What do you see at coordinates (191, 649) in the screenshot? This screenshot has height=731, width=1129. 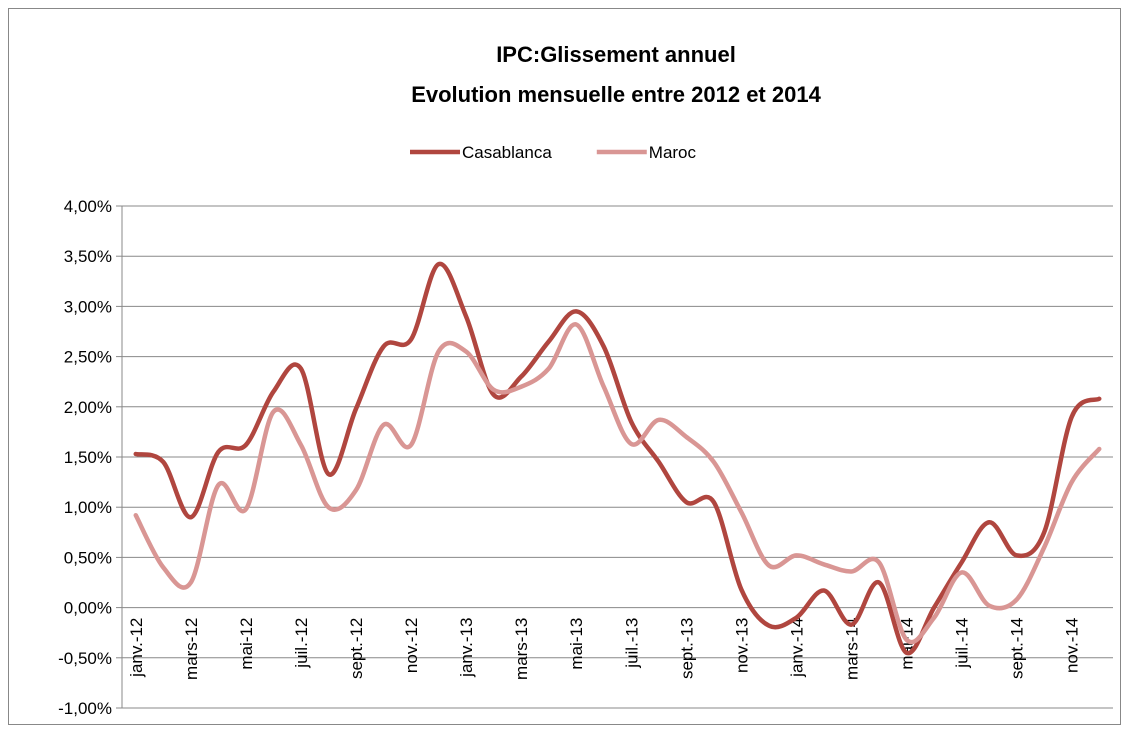 I see `x-tick-label: mars-12` at bounding box center [191, 649].